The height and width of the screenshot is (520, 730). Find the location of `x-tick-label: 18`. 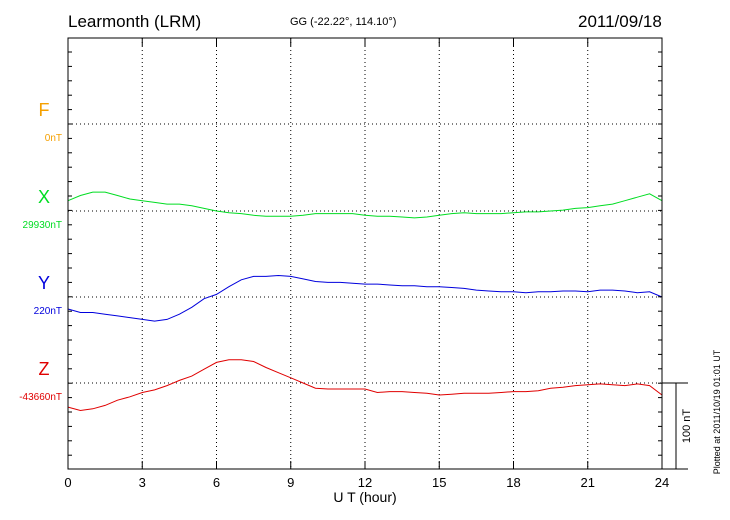

x-tick-label: 18 is located at coordinates (513, 482).